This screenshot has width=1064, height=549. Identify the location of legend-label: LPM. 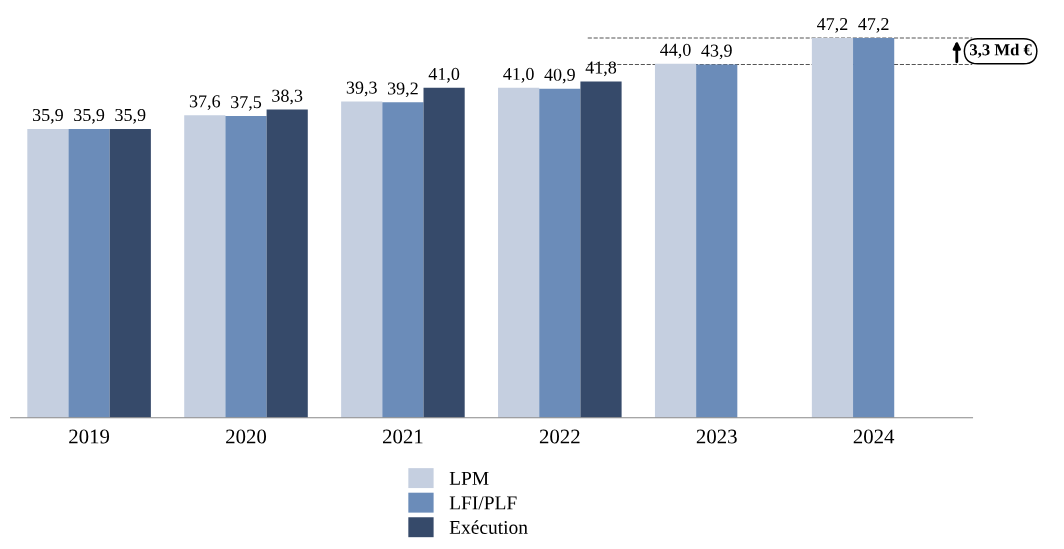
(469, 478).